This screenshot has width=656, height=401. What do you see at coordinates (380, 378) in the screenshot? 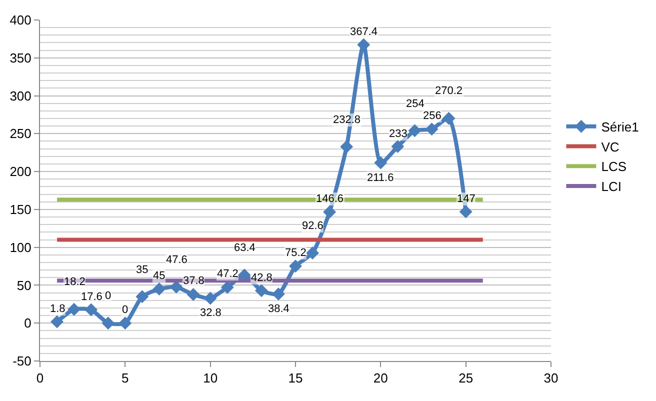
I see `x-tick-label: 20` at bounding box center [380, 378].